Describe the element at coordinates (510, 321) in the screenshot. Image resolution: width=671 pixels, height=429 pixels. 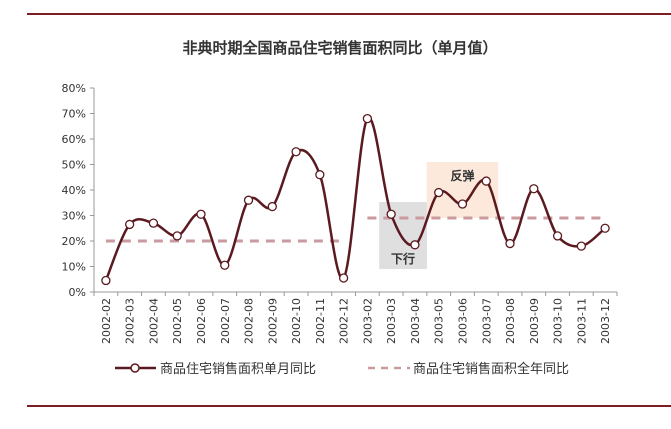
I see `x-tick-label: 2003-08` at that location.